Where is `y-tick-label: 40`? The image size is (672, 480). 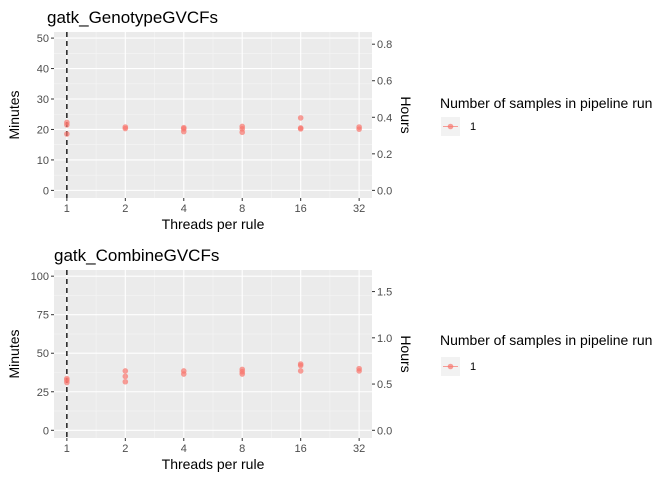
y-tick-label: 40 is located at coordinates (43, 70).